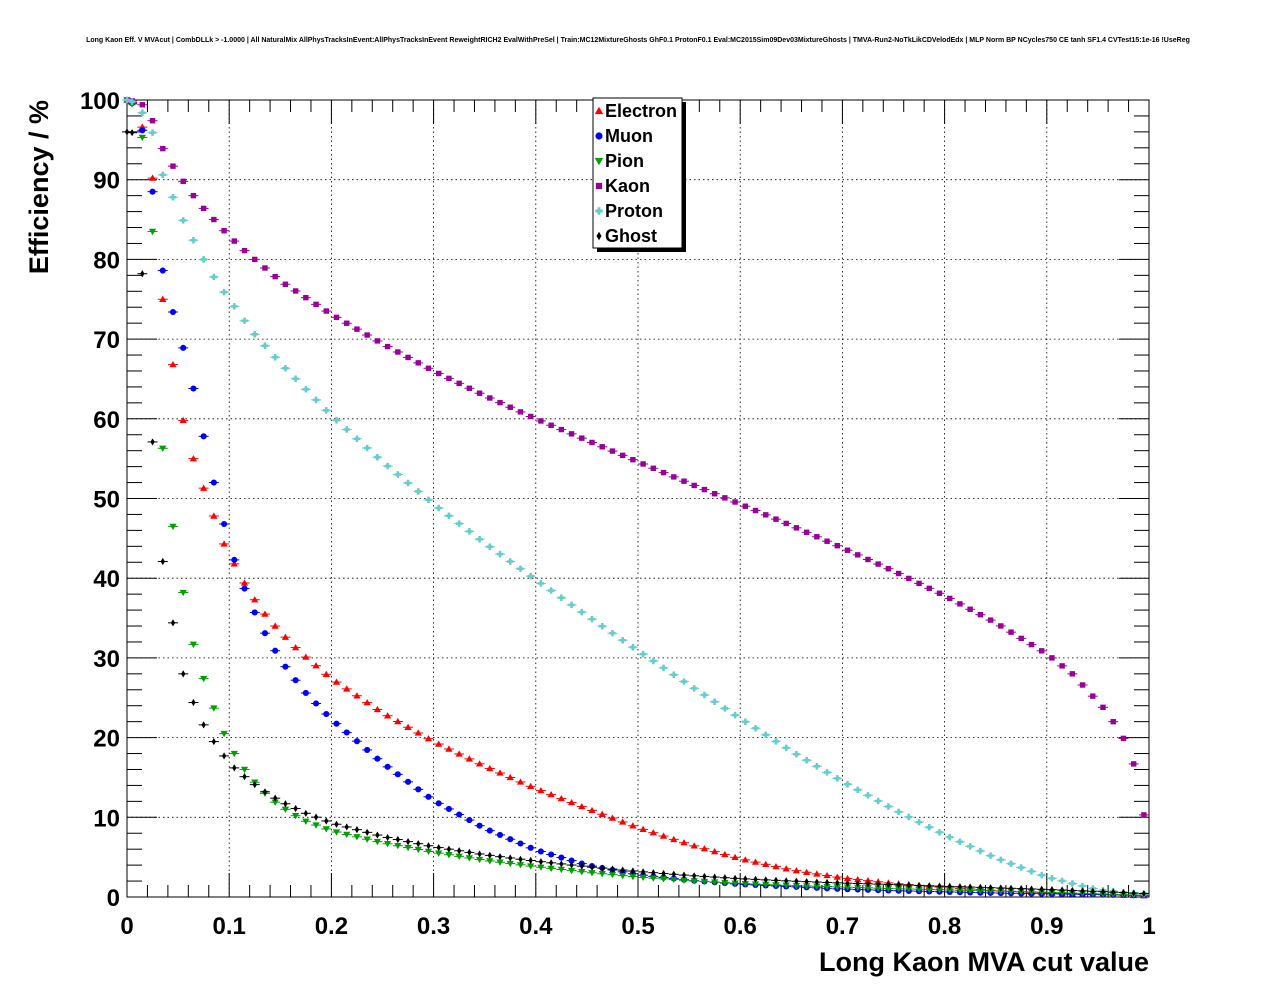 The width and height of the screenshot is (1276, 996). I want to click on y-tick-label: 30, so click(106, 659).